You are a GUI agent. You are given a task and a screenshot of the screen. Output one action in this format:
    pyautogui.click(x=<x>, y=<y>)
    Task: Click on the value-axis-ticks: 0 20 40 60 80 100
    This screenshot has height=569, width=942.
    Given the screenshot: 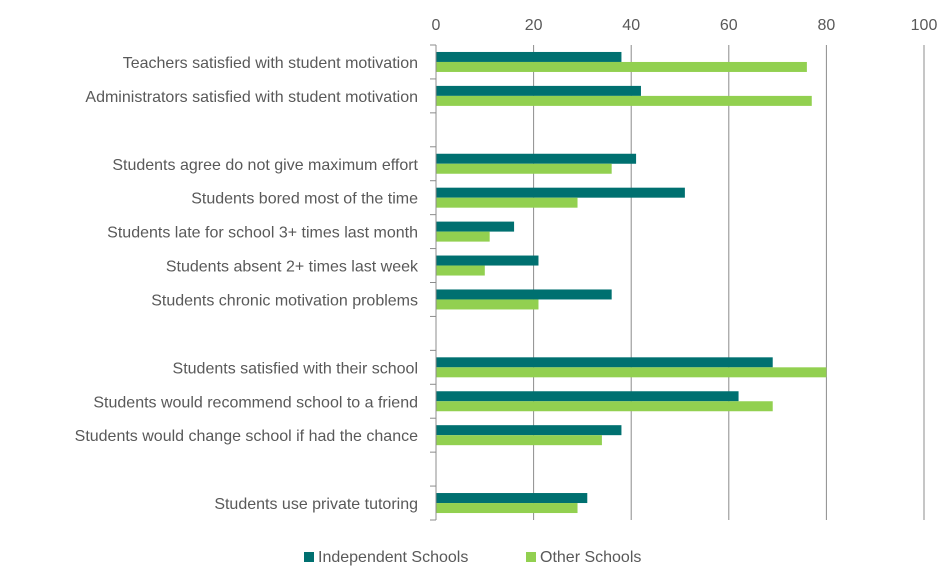 What is the action you would take?
    pyautogui.click(x=685, y=25)
    